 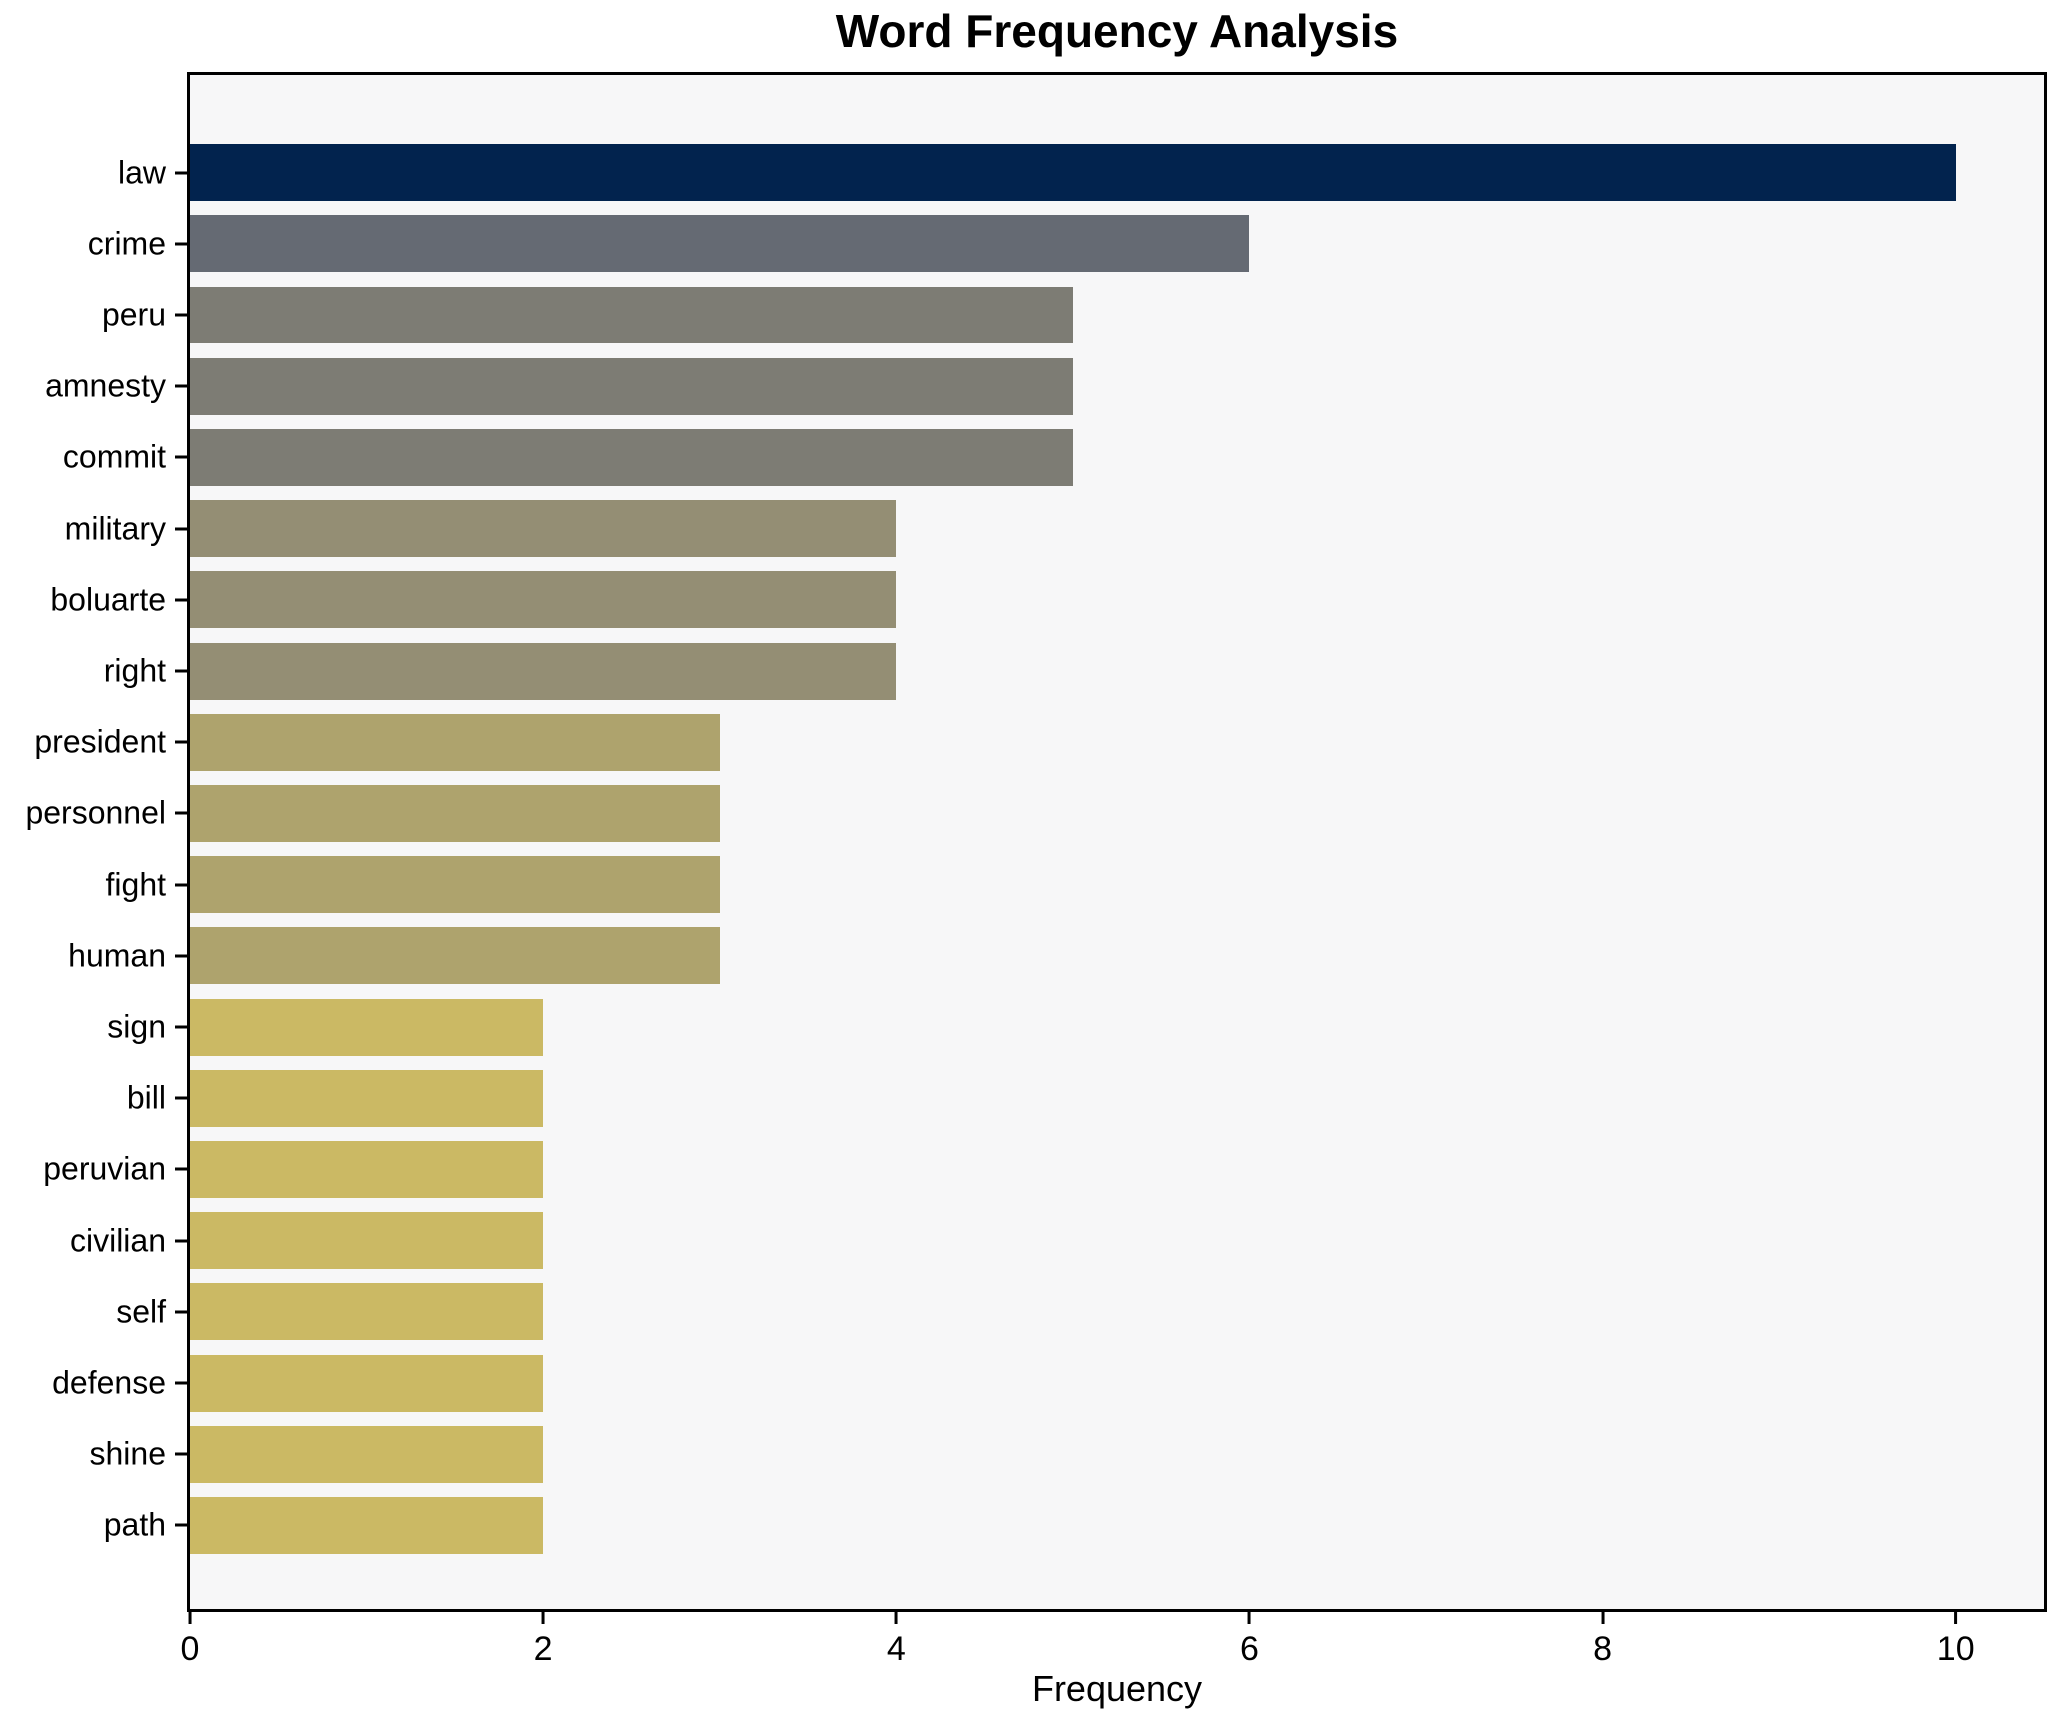 I want to click on y-tick-label: boluarte, so click(x=108, y=599).